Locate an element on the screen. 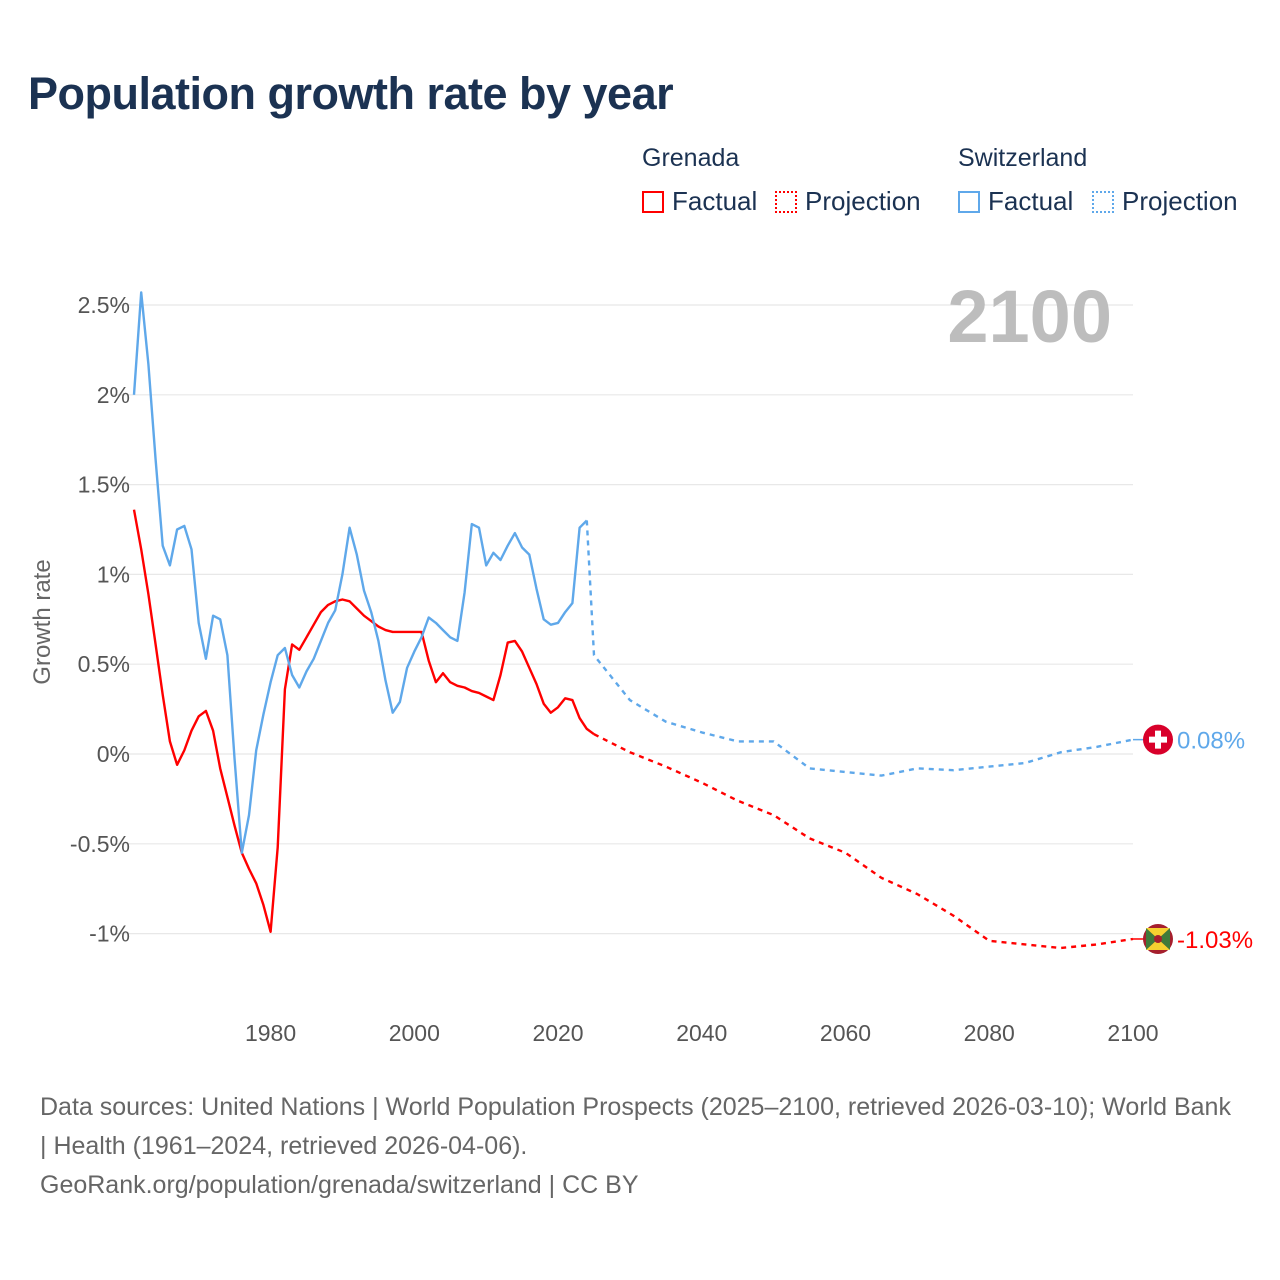 The width and height of the screenshot is (1280, 1280). legend-group-grenada: Grenada is located at coordinates (691, 158).